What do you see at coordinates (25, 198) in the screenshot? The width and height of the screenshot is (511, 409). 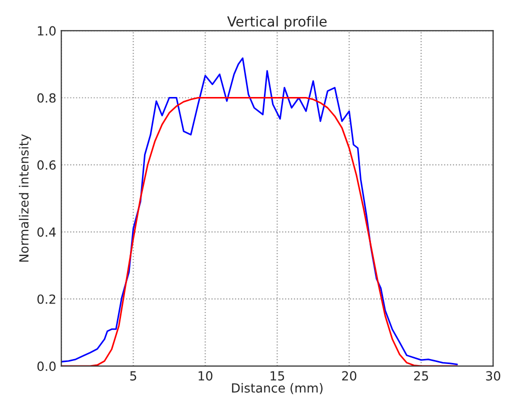 I see `y-axis-title: Normalized intensity` at bounding box center [25, 198].